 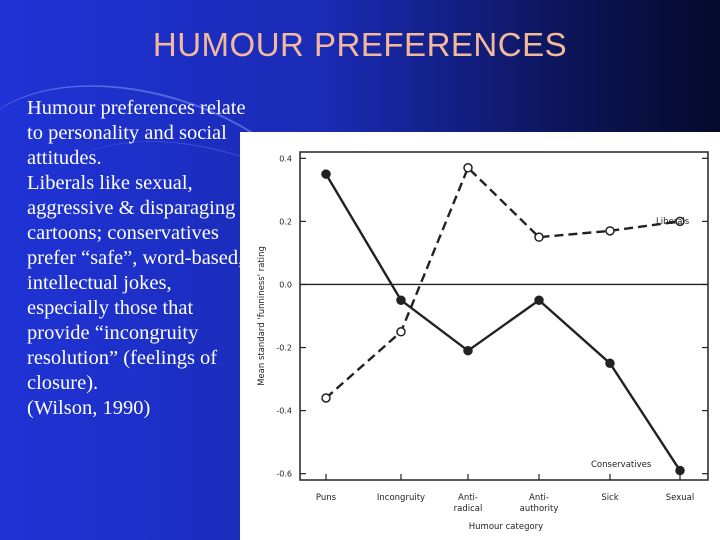 I want to click on x-tick-label: Puns, so click(x=326, y=498).